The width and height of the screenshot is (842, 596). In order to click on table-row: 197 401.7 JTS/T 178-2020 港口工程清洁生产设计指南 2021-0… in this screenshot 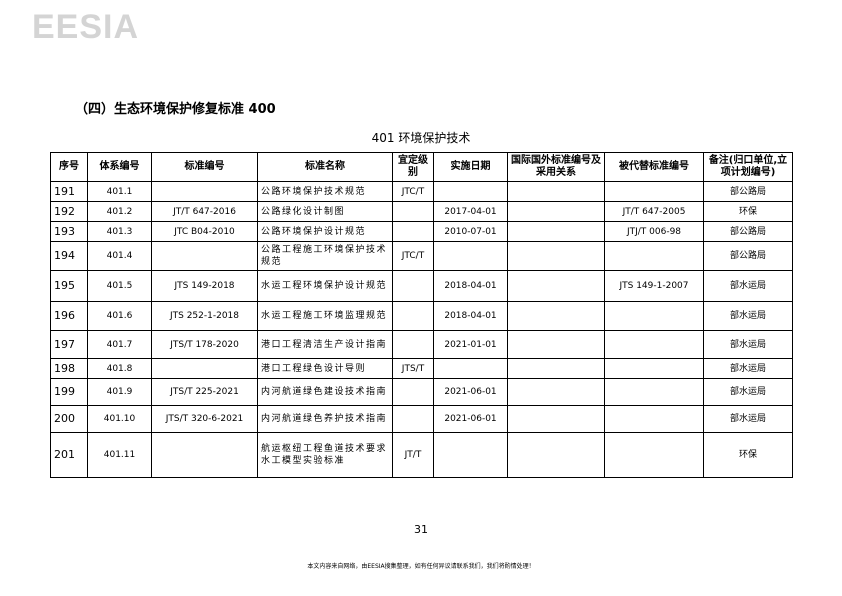, I will do `click(421, 344)`.